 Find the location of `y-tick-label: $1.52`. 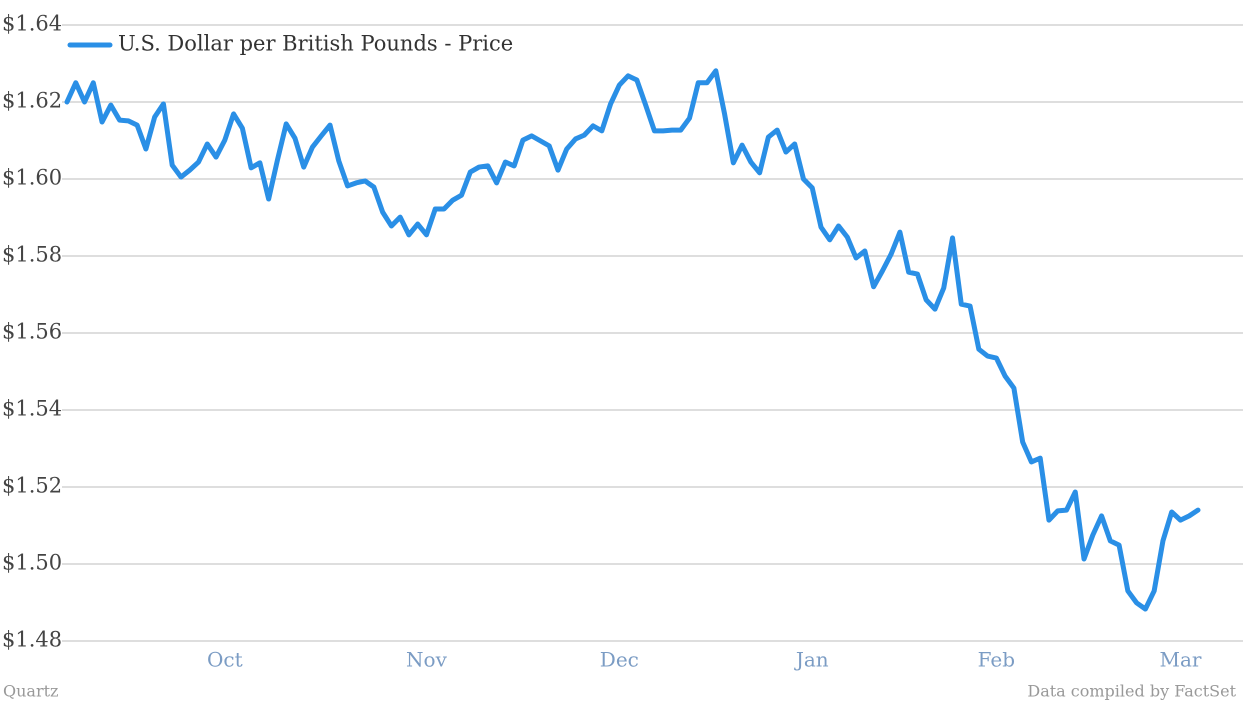

y-tick-label: $1.52 is located at coordinates (32, 486).